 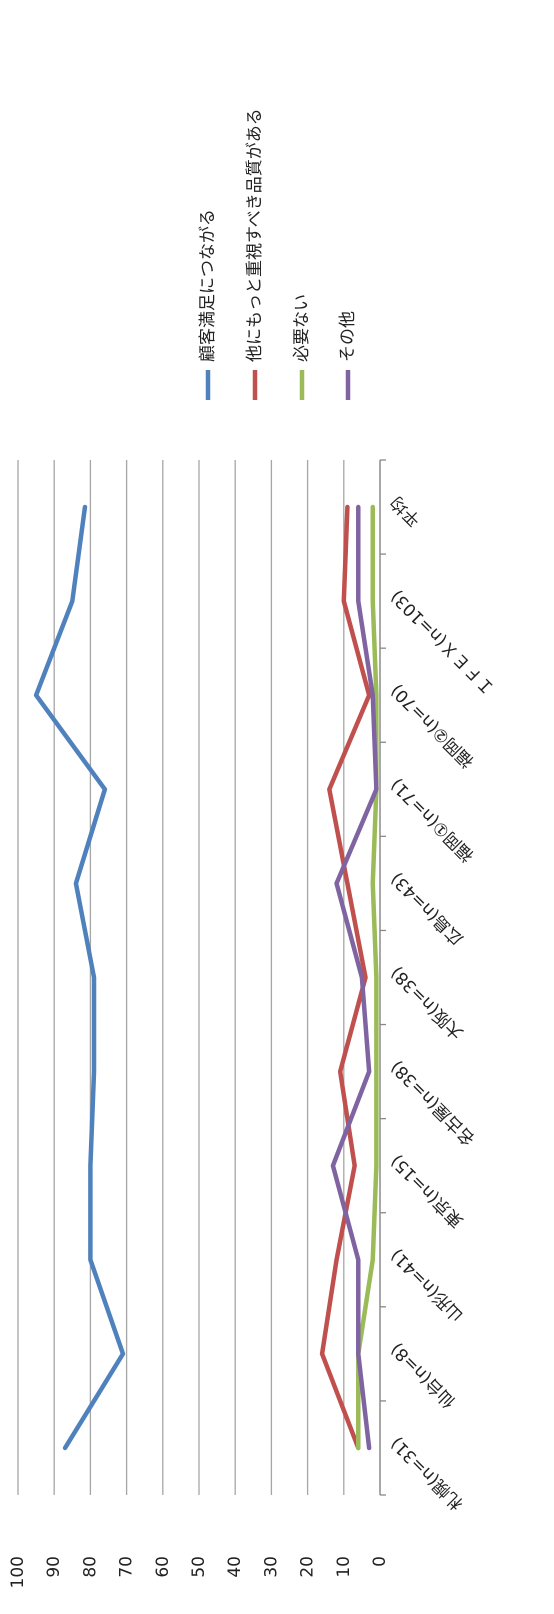 I want to click on x-tick-label: 福岡②(n=70), so click(x=432, y=725).